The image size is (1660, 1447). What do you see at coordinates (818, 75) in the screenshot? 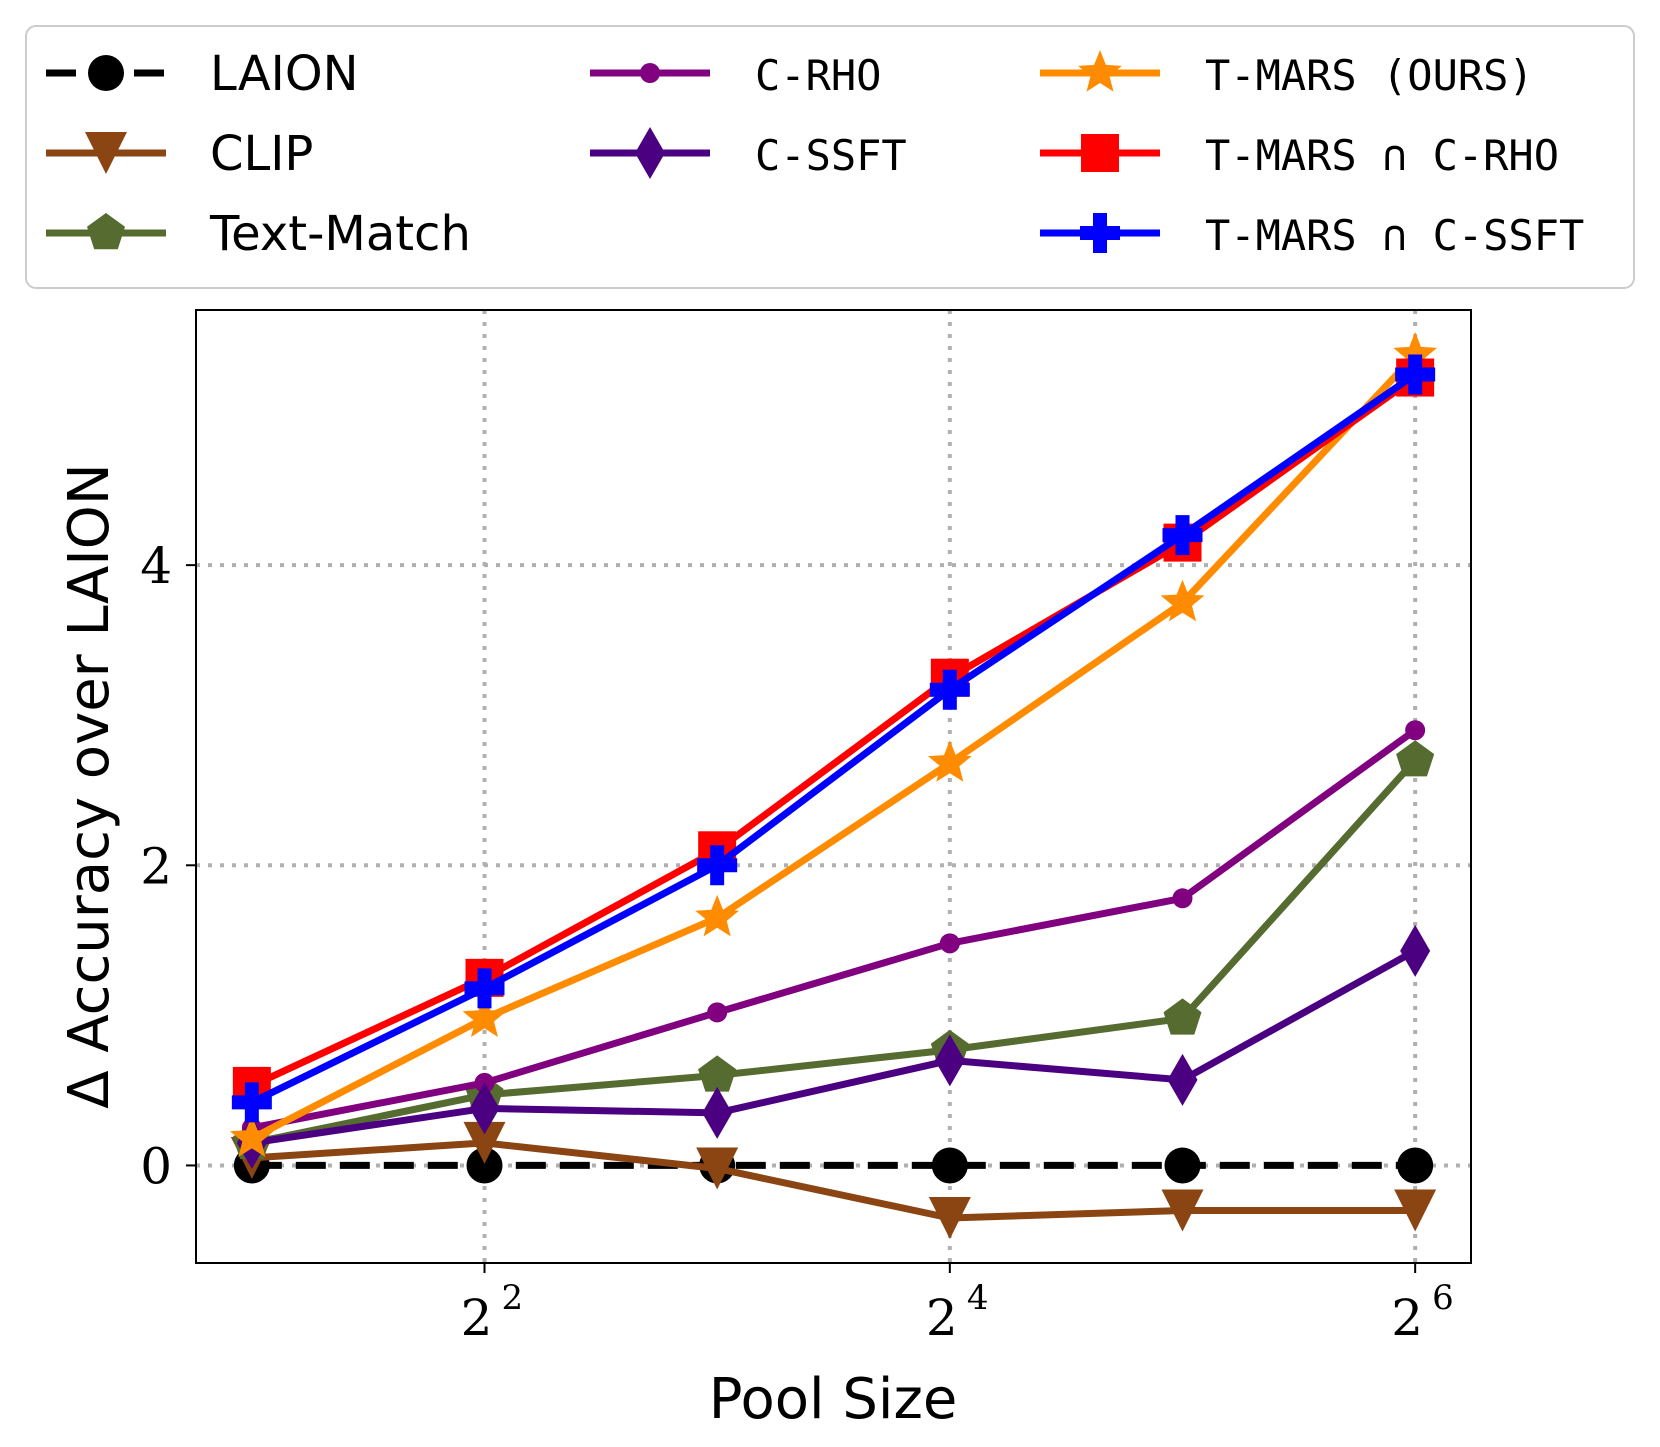
I see `legend-label: C-RHO` at bounding box center [818, 75].